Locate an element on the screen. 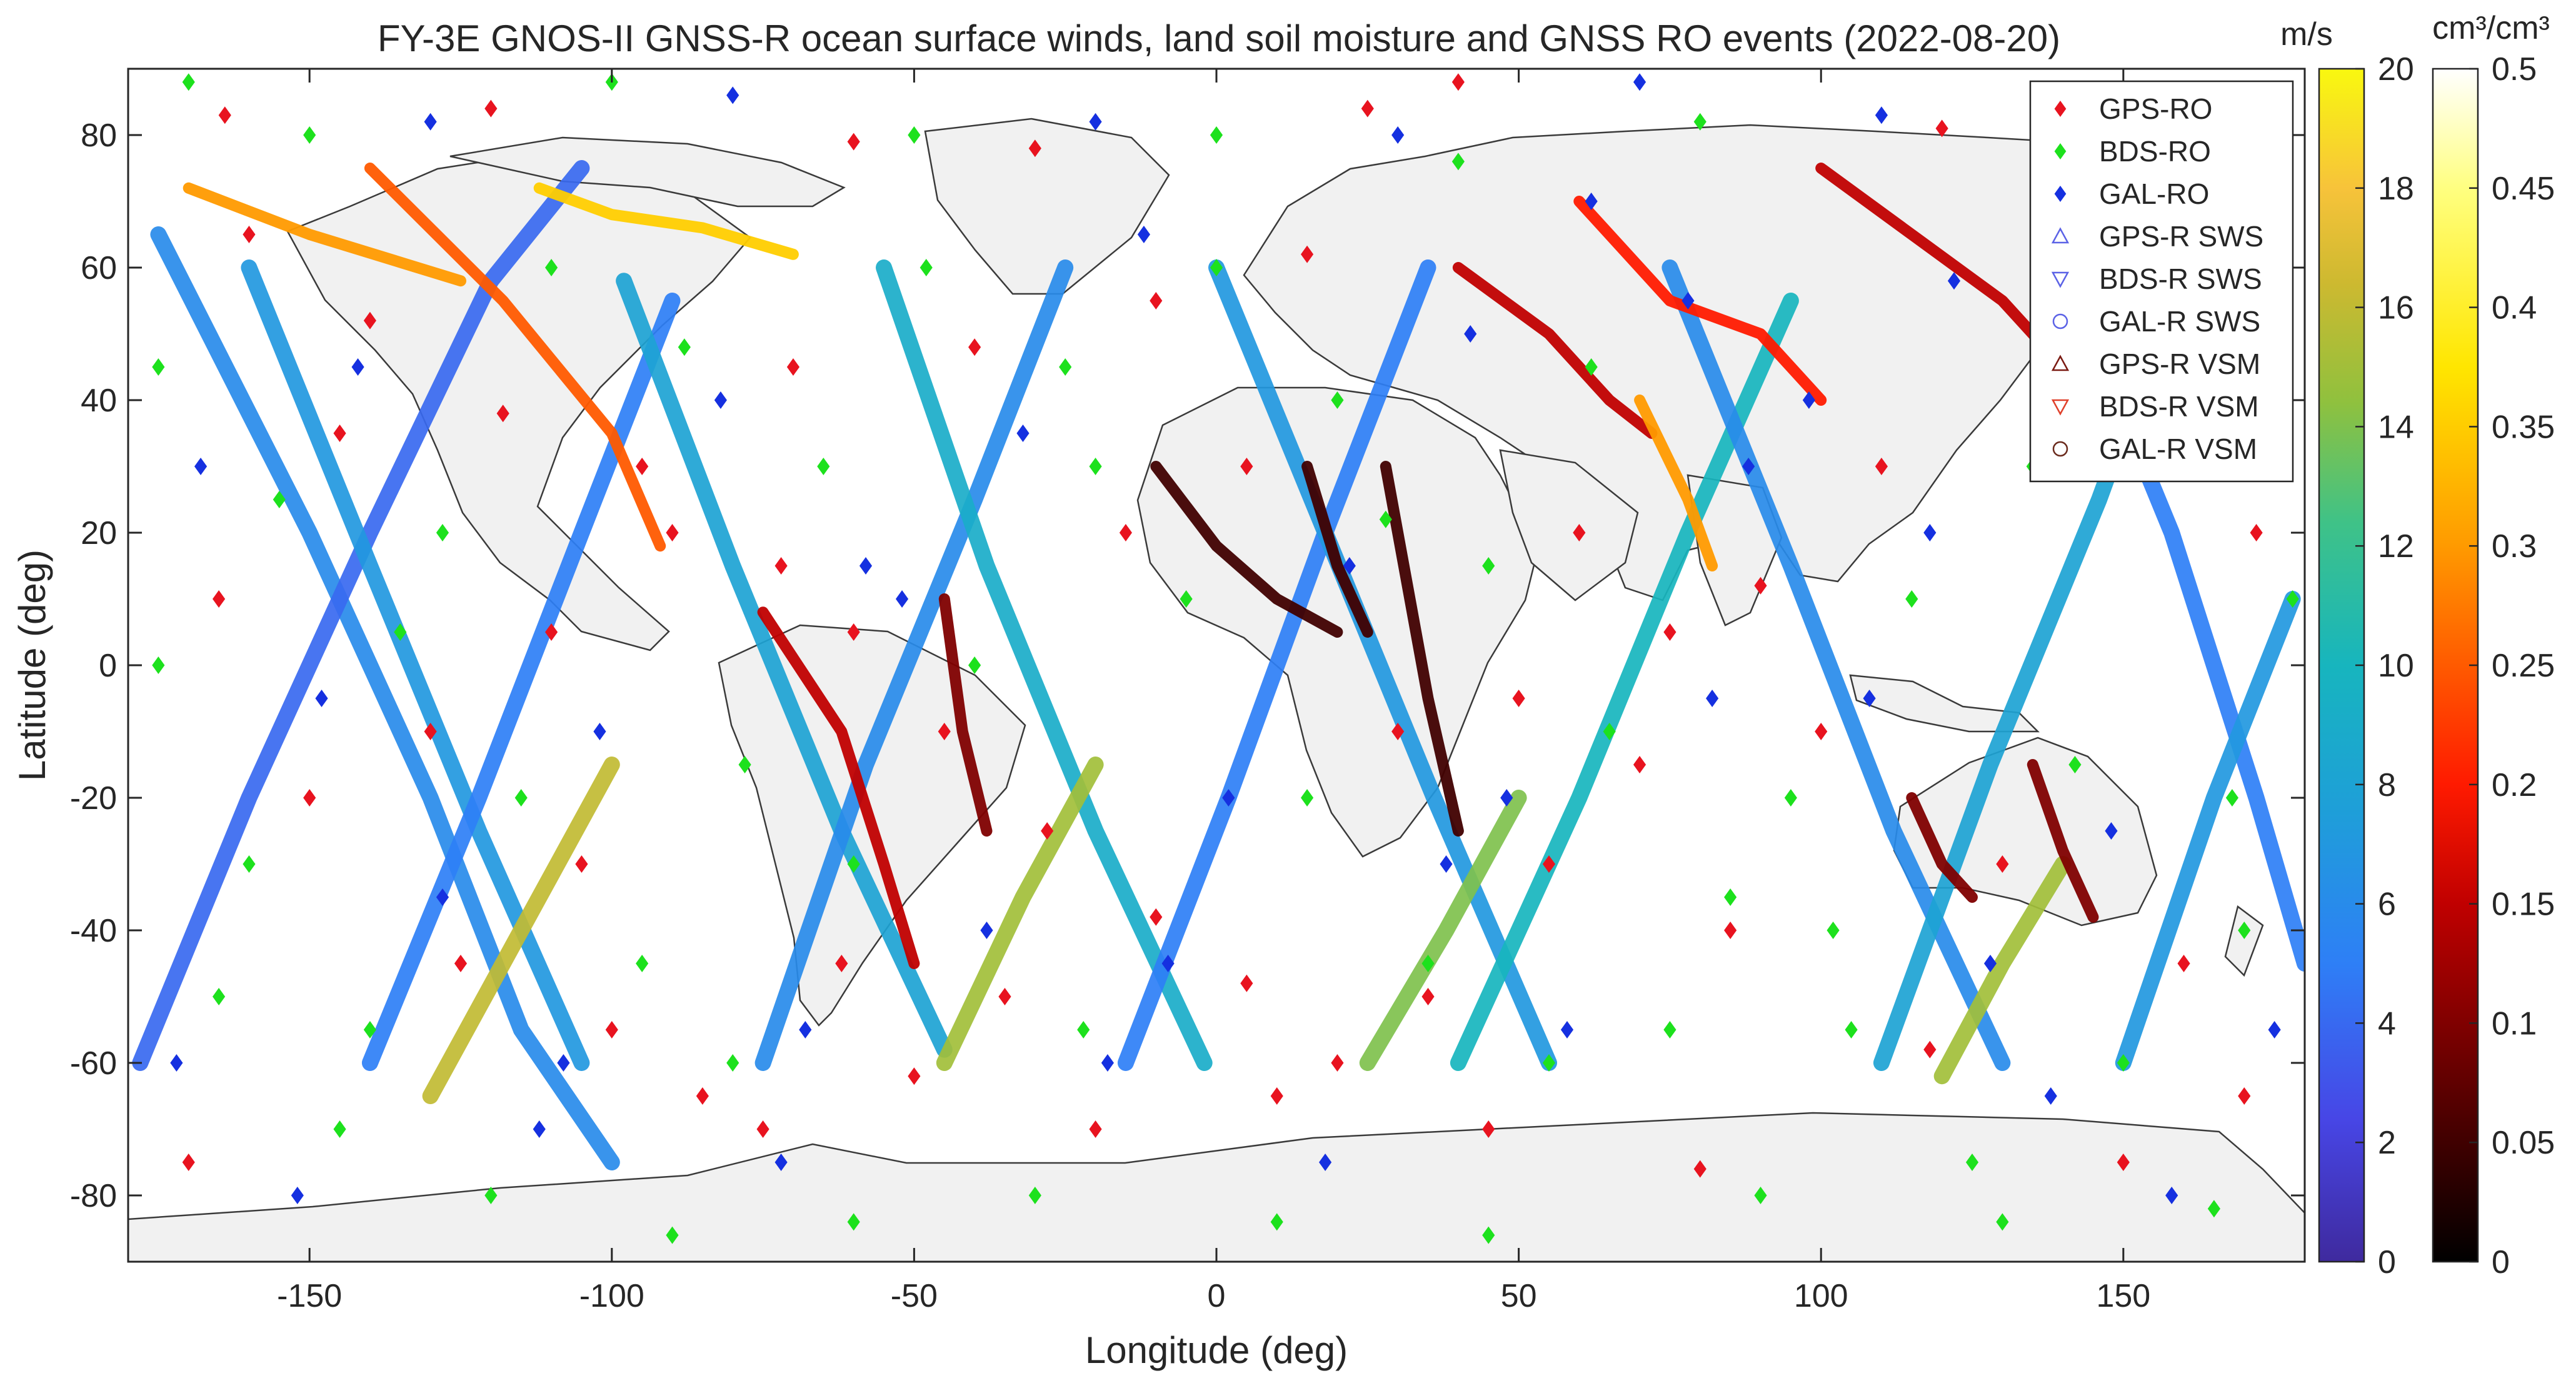 This screenshot has height=1388, width=2576. colorbar-moisture-tick-label: 0.45 is located at coordinates (2523, 189).